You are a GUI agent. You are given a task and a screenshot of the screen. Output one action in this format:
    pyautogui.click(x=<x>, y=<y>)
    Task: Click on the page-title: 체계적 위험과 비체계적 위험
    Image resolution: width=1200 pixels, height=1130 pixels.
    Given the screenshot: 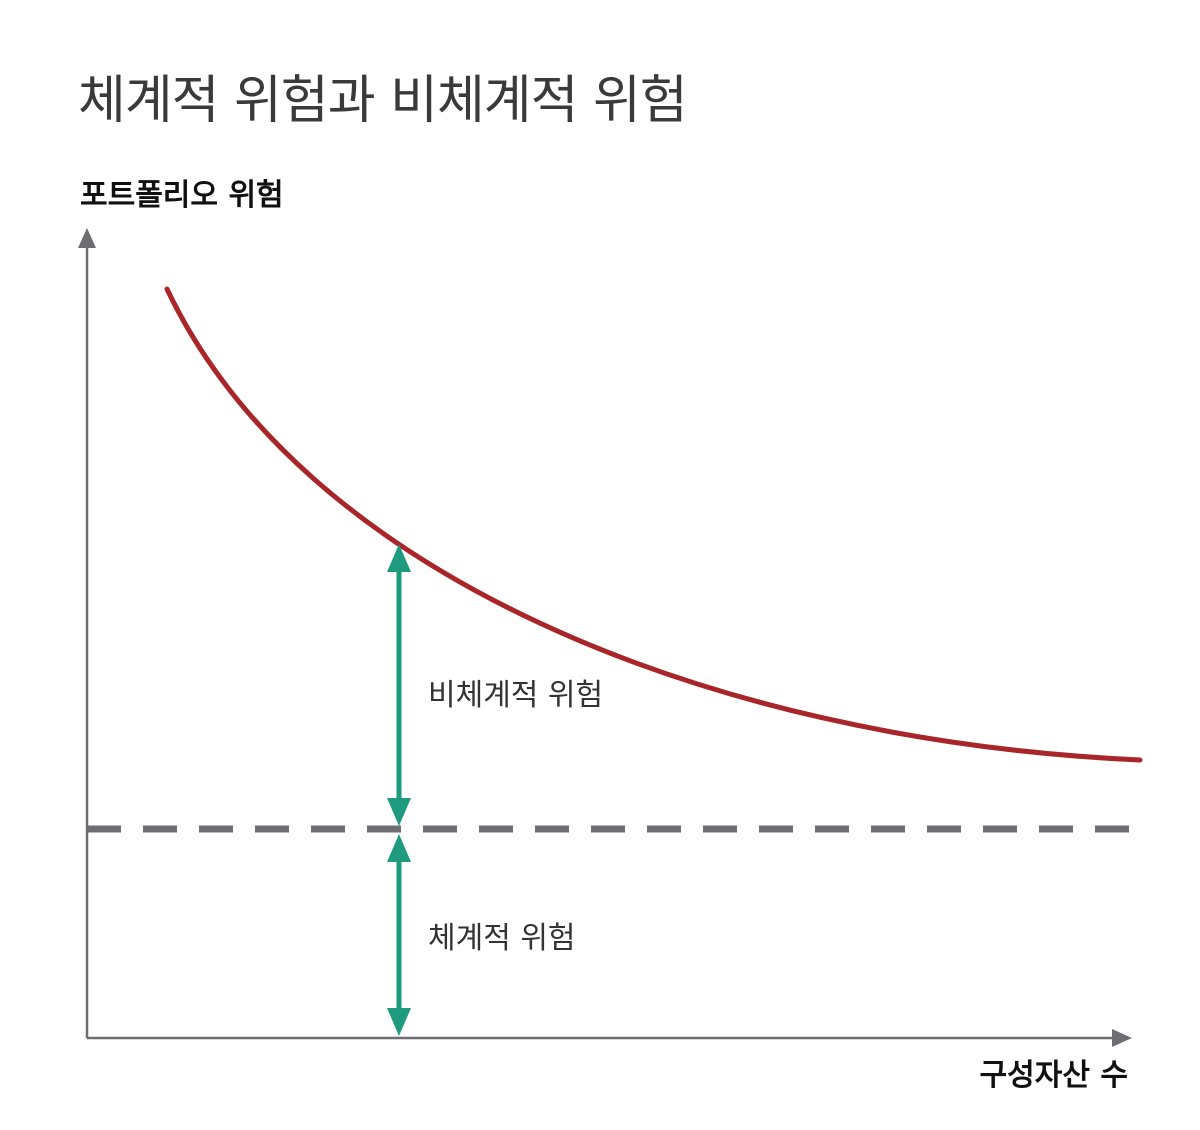 What is the action you would take?
    pyautogui.click(x=383, y=101)
    